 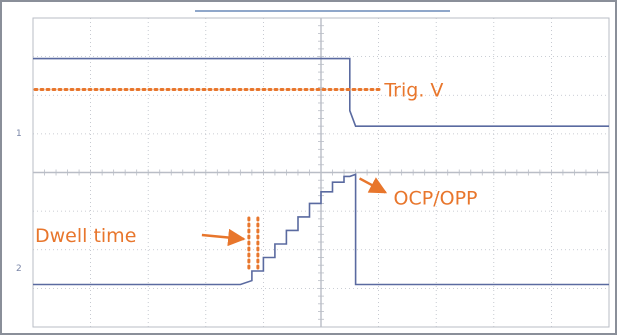 What do you see at coordinates (413, 90) in the screenshot?
I see `trigger-level-label: Trig. V` at bounding box center [413, 90].